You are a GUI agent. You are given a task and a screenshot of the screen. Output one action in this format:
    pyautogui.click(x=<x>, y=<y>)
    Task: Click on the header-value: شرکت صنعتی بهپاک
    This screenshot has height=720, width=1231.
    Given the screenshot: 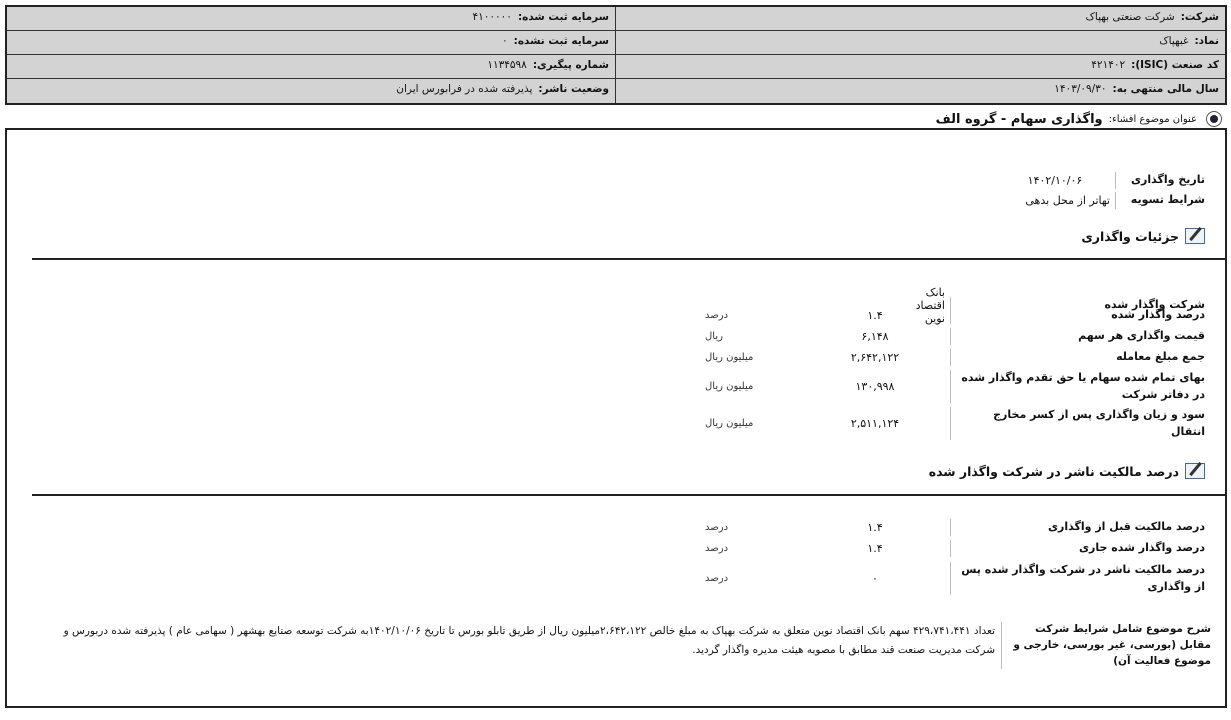 What is the action you would take?
    pyautogui.click(x=1130, y=17)
    